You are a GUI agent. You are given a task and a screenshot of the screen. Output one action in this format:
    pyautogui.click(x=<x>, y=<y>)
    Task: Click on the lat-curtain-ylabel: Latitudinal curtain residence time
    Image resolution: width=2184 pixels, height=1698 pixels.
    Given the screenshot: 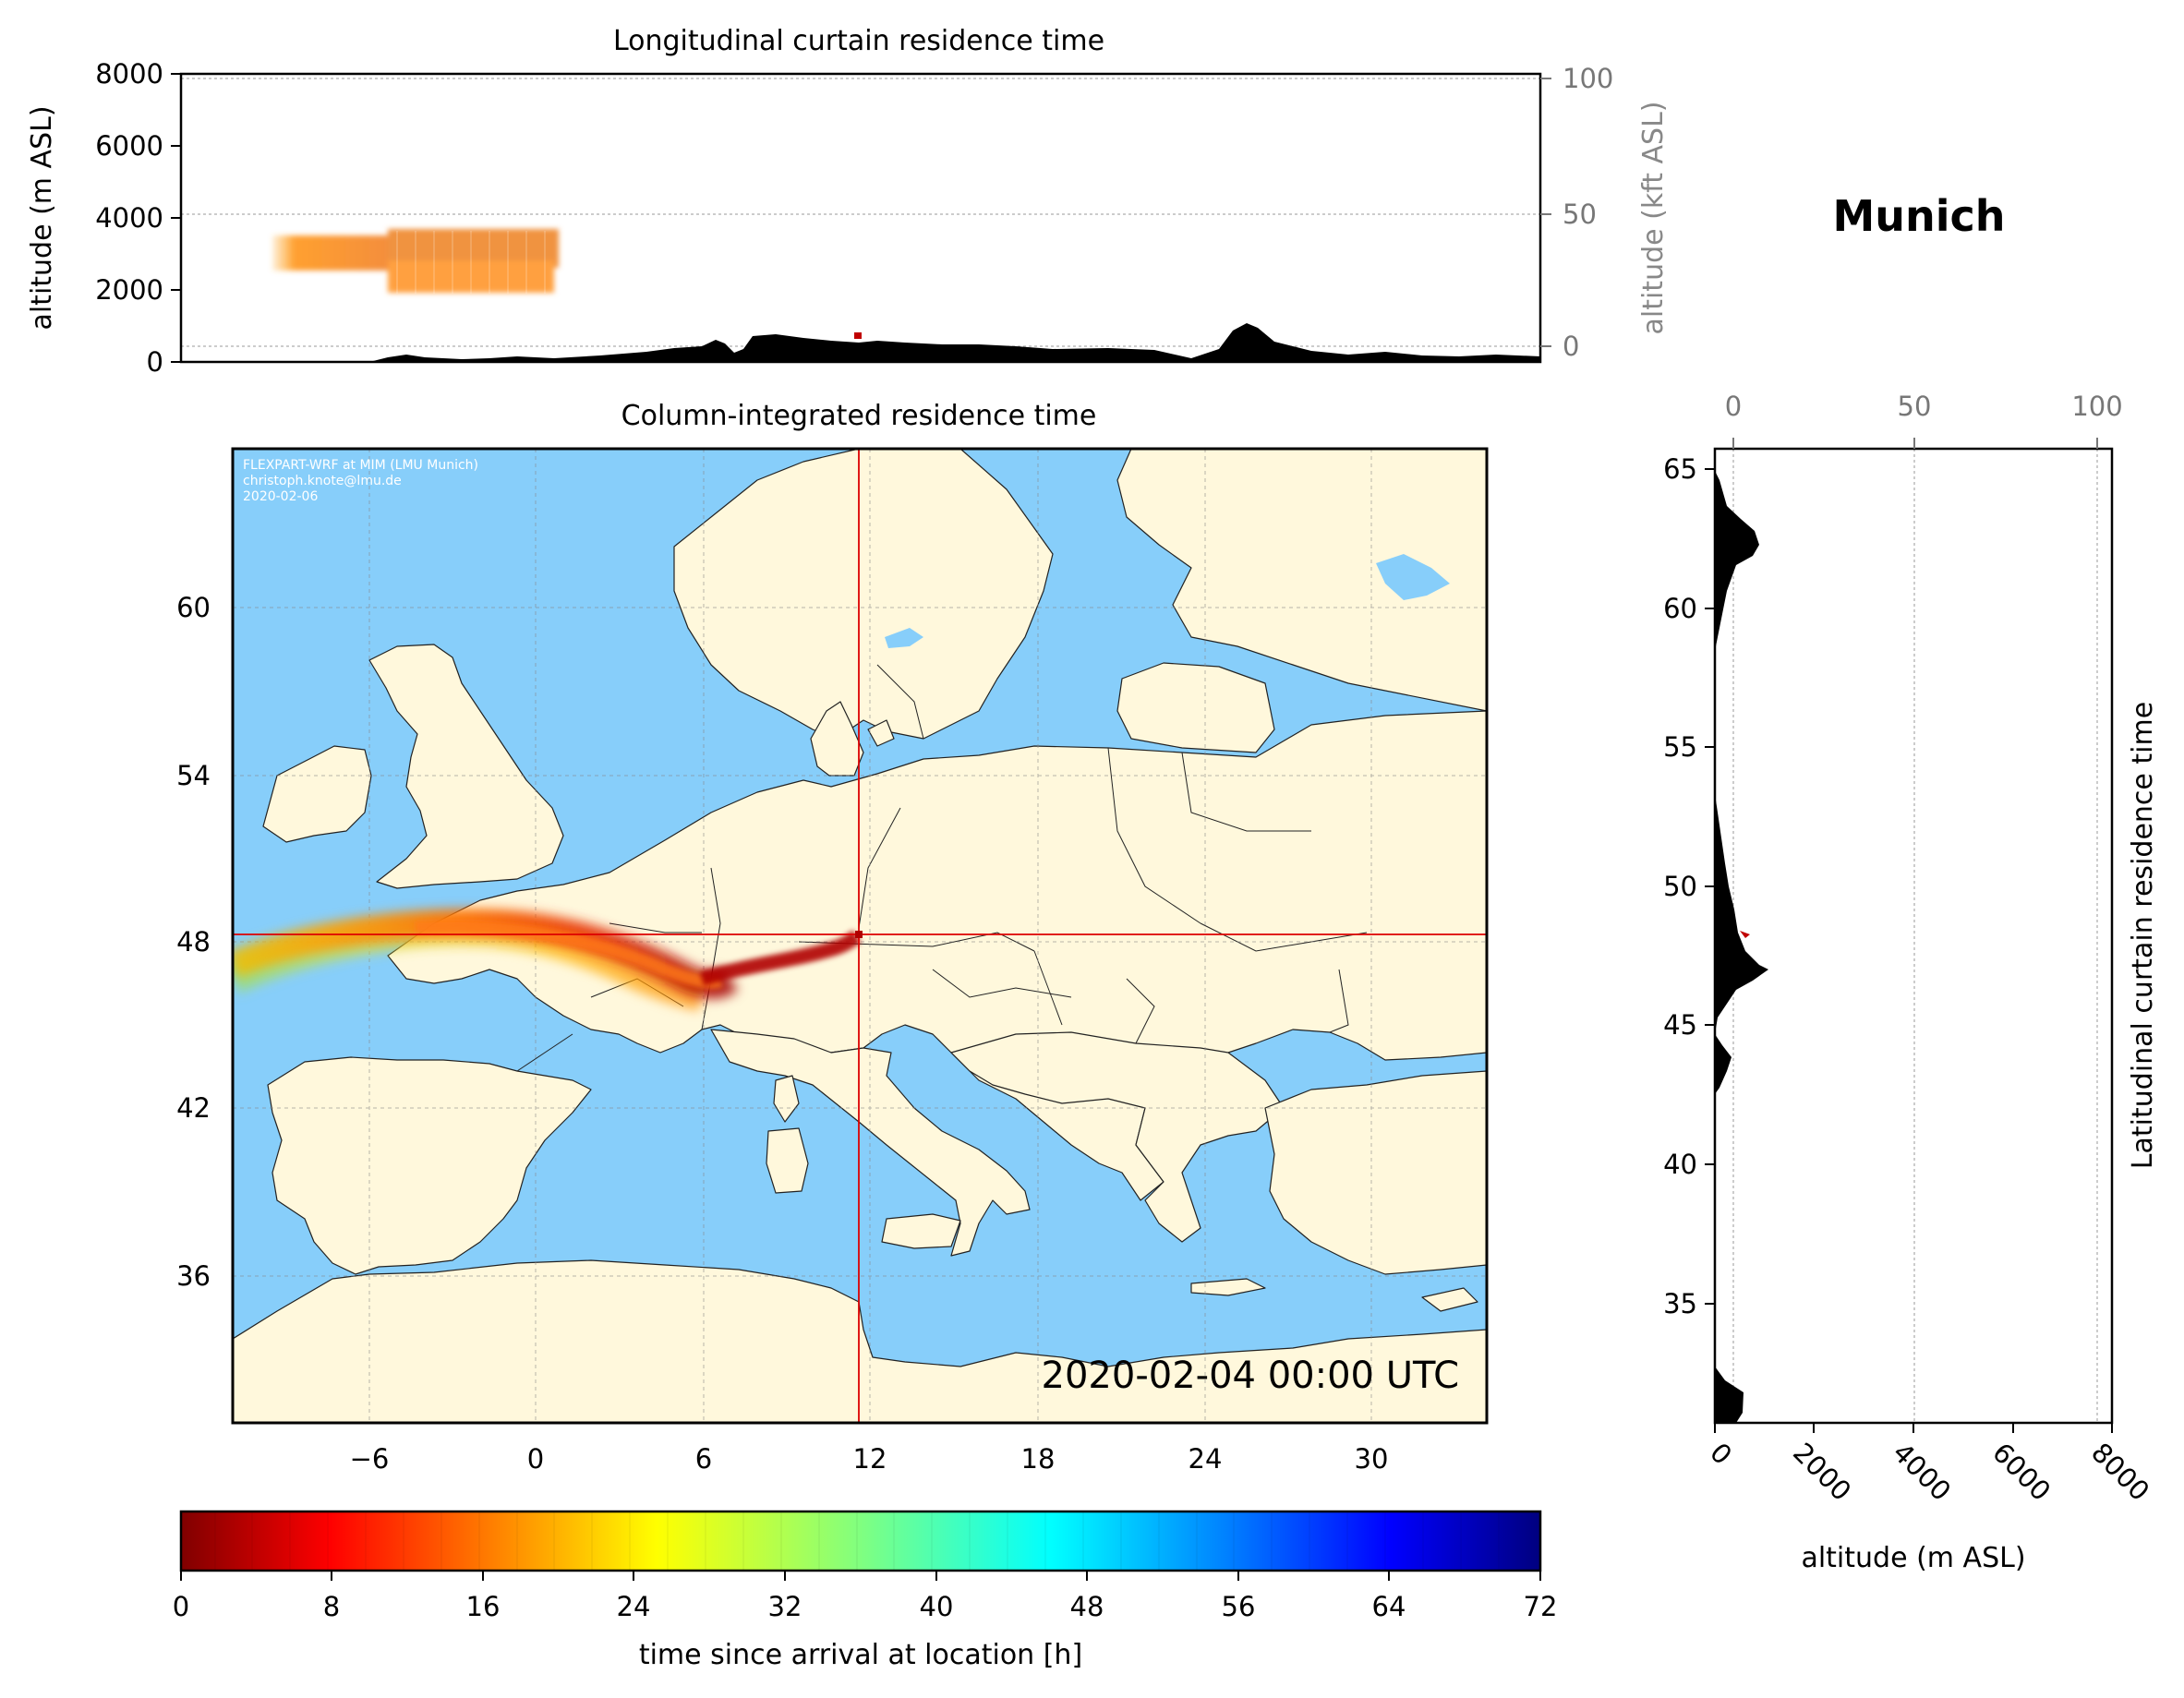 What is the action you would take?
    pyautogui.click(x=2143, y=935)
    